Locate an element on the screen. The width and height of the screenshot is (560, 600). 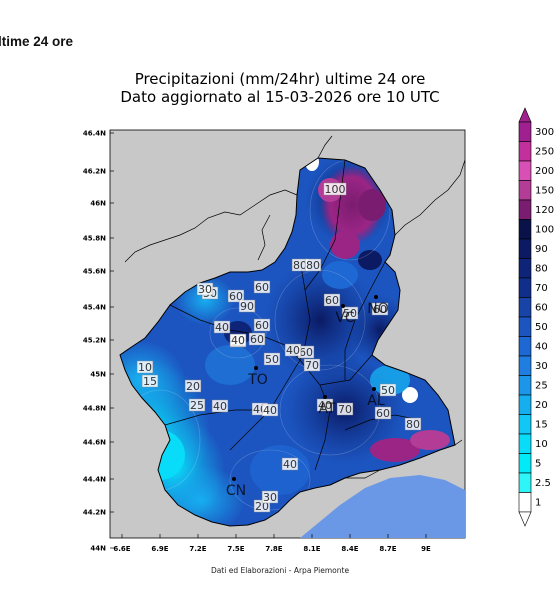
province-label: CN is located at coordinates (236, 491).